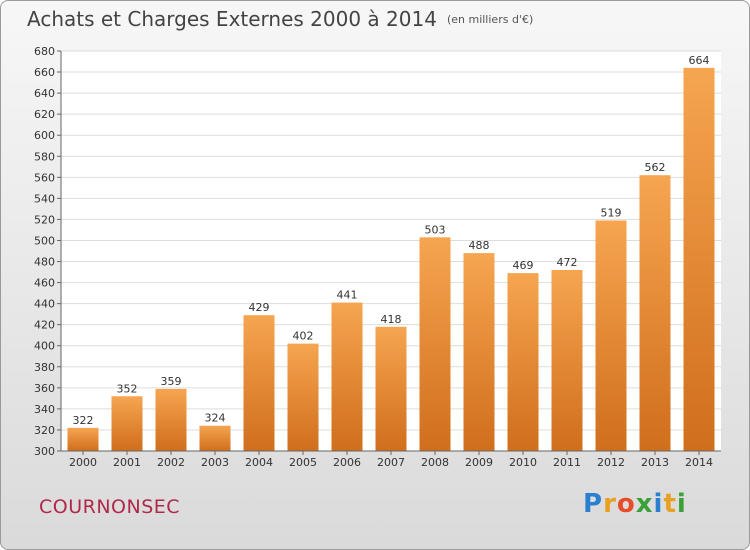  Describe the element at coordinates (479, 245) in the screenshot. I see `data-label: 488` at that location.